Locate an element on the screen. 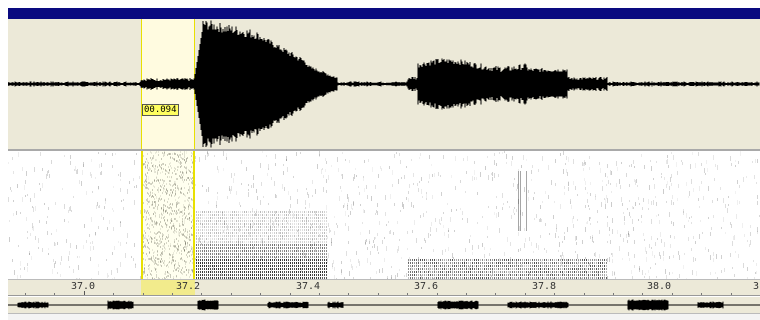 This screenshot has width=760, height=320. tick-label-37-2: 37.2 is located at coordinates (188, 286).